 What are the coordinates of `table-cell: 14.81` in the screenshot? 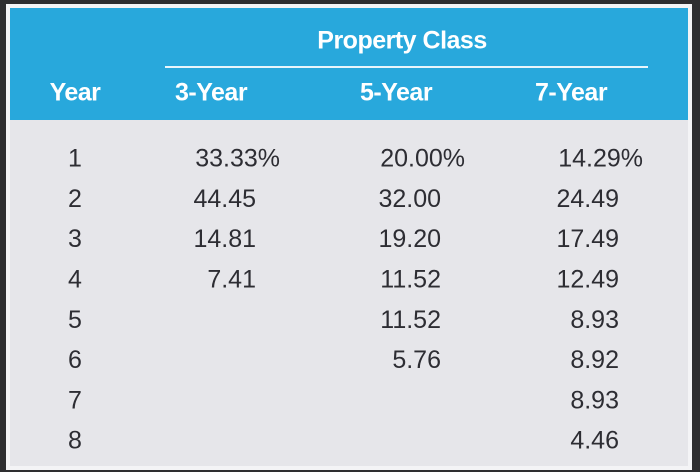 It's located at (224, 239).